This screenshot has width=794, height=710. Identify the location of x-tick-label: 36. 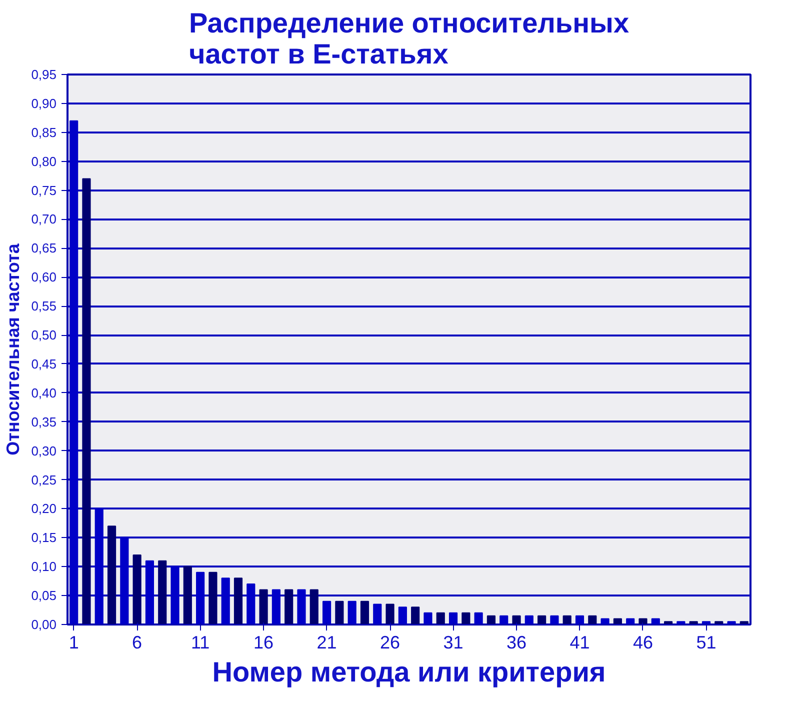
(516, 642).